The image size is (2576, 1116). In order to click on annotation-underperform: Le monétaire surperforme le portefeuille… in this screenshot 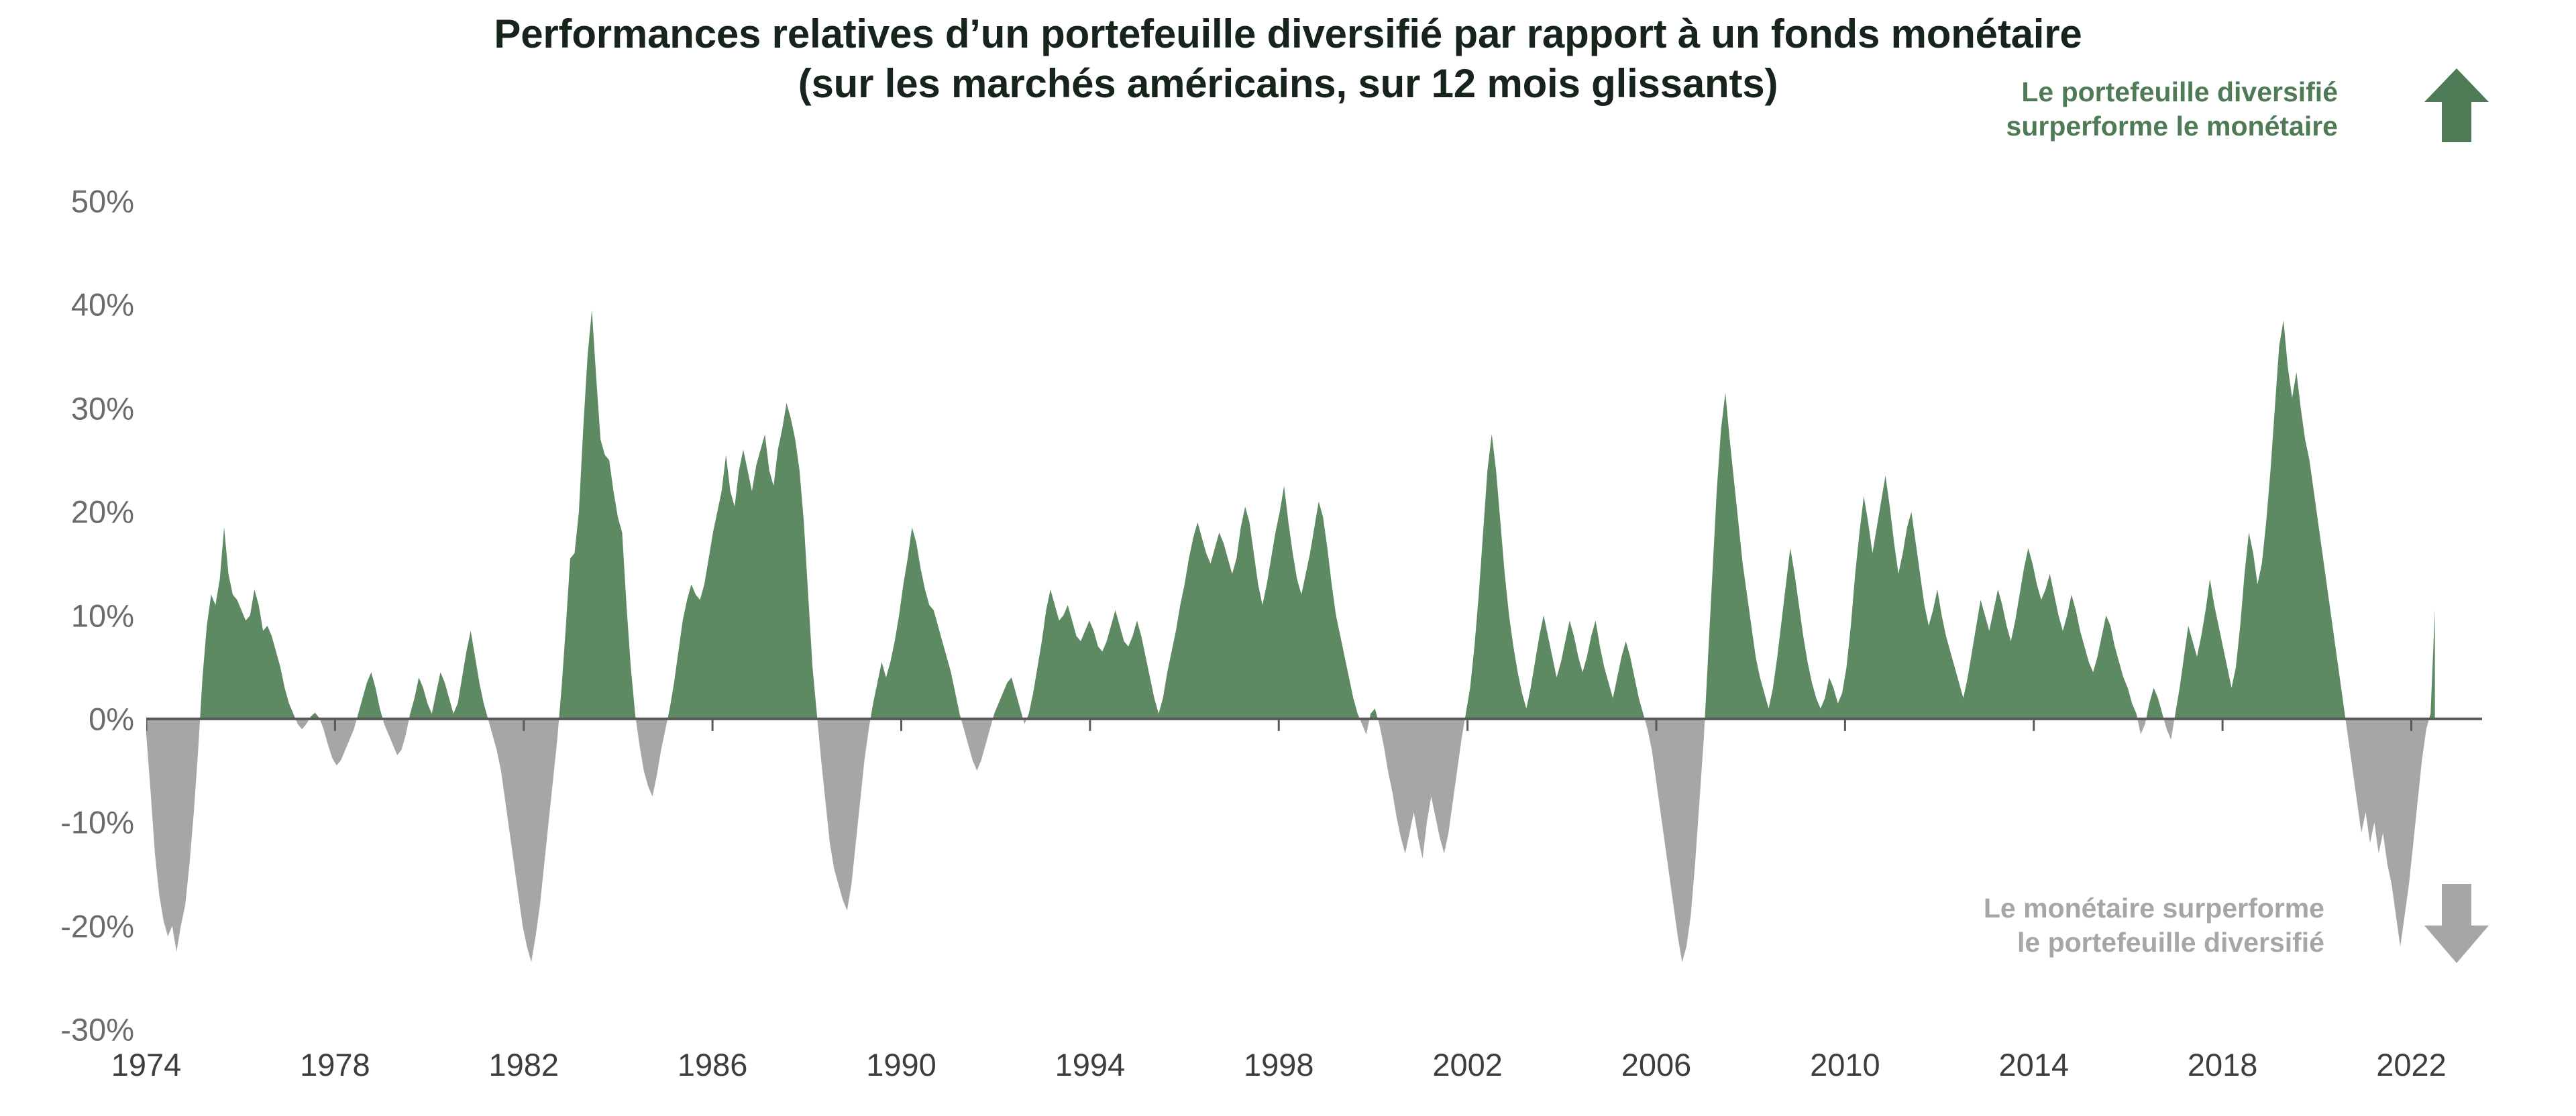, I will do `click(2154, 925)`.